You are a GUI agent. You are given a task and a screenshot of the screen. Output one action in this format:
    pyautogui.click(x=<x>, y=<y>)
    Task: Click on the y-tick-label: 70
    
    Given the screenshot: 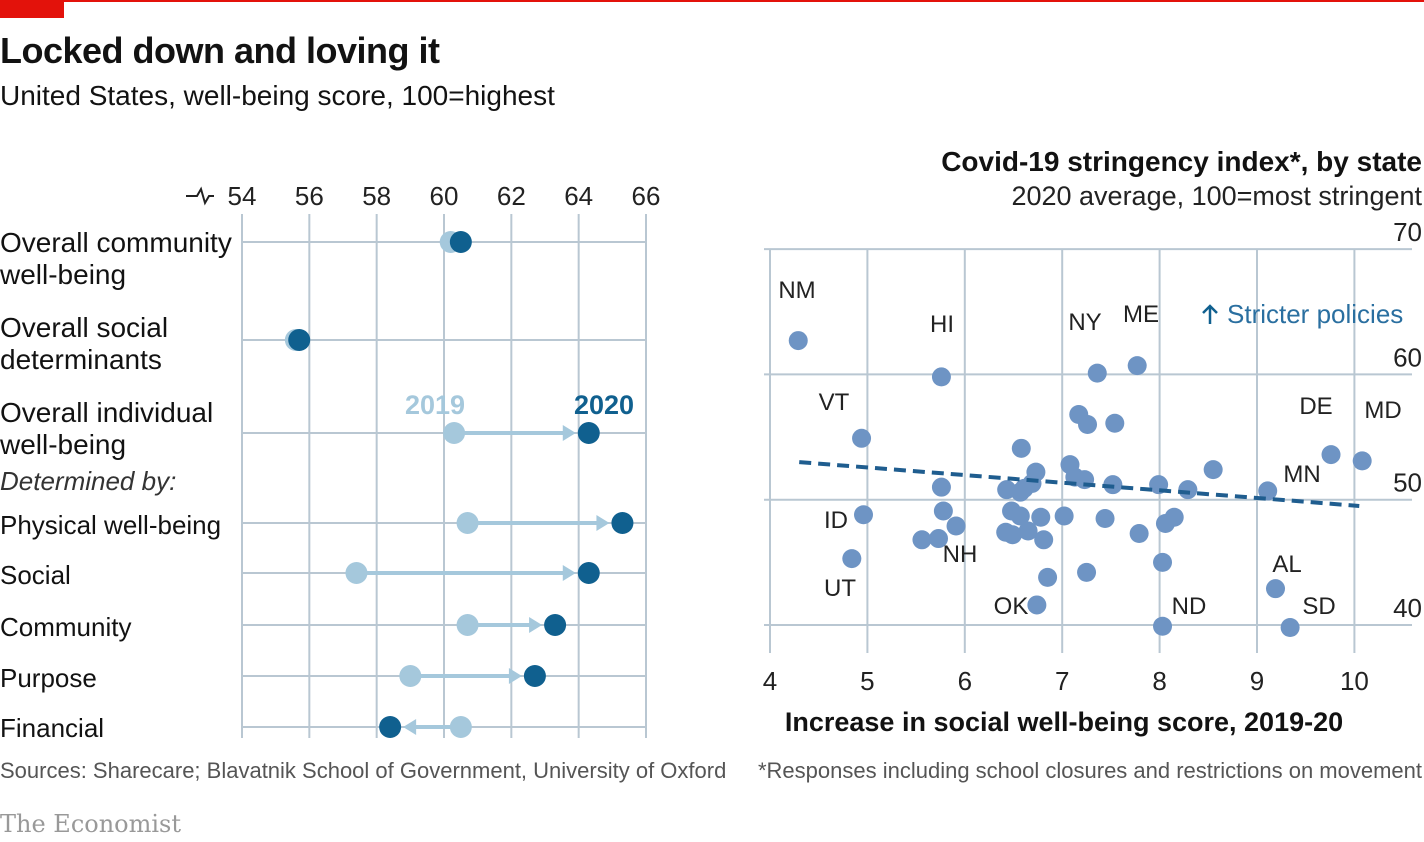 What is the action you would take?
    pyautogui.click(x=1407, y=232)
    